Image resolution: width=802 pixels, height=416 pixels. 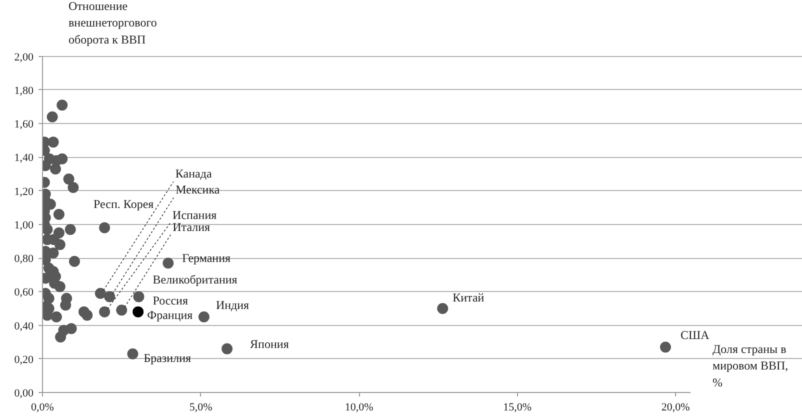 I want to click on y-tick-label: 1,40, so click(x=24, y=158).